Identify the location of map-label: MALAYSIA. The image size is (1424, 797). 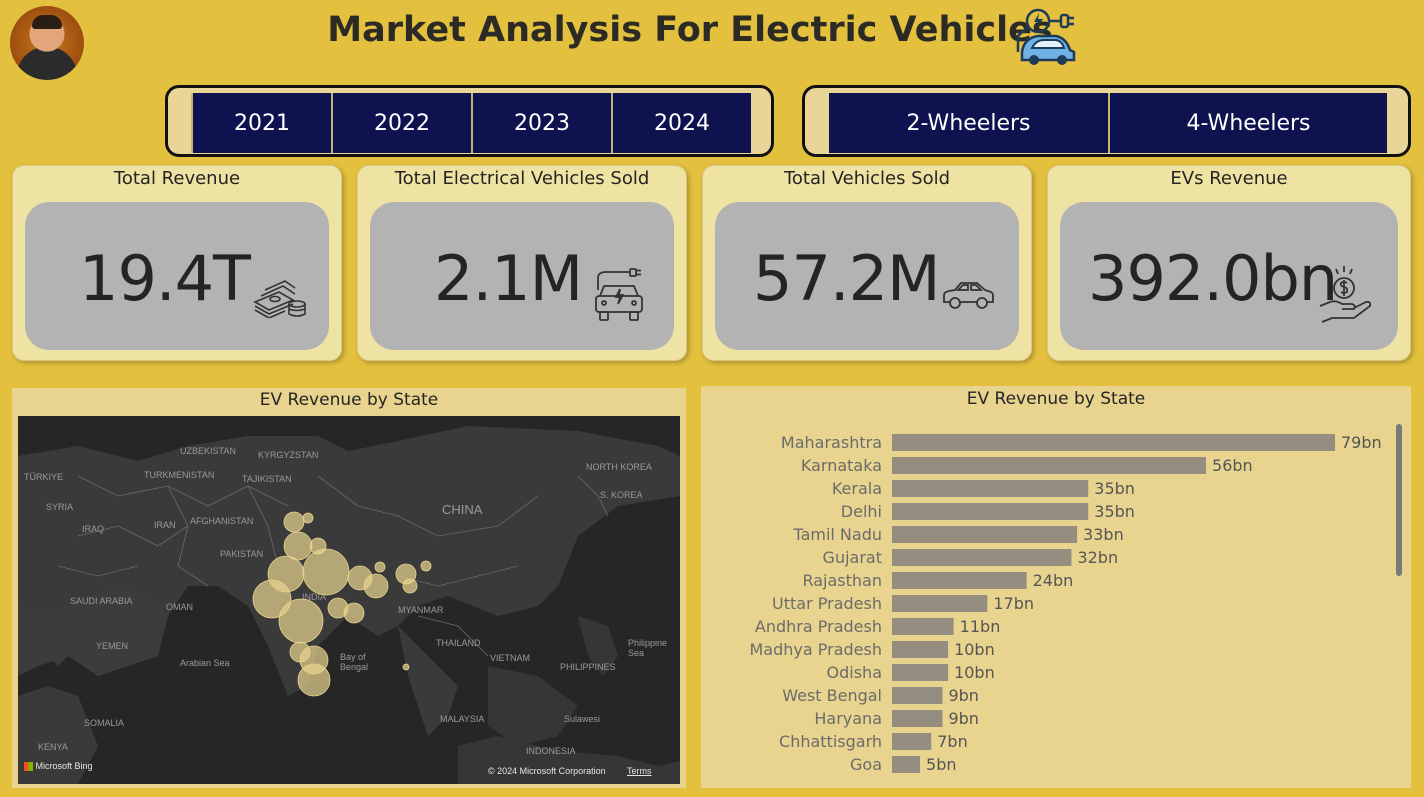
(462, 719).